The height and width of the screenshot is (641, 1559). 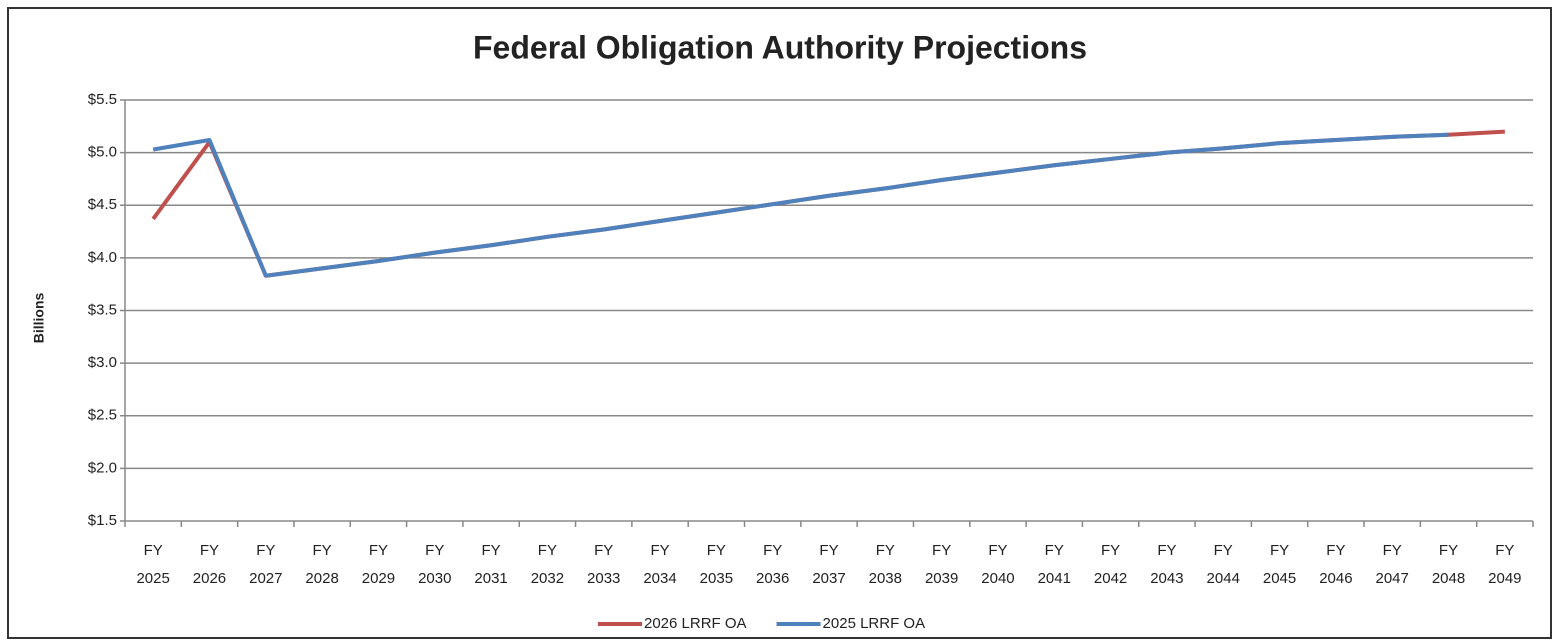 I want to click on x-tick-label: FY 2025, so click(x=153, y=564).